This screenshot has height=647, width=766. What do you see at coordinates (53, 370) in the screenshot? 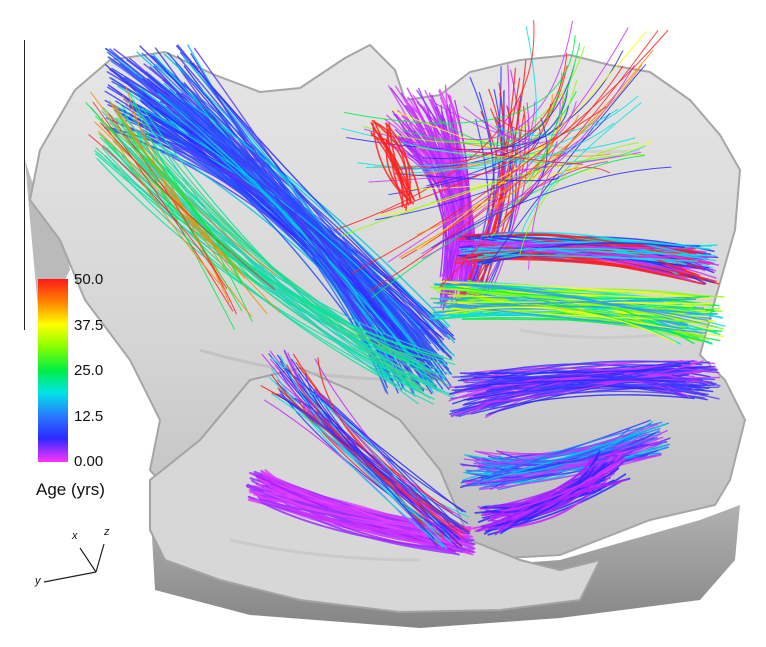
I see `age-colorbar` at bounding box center [53, 370].